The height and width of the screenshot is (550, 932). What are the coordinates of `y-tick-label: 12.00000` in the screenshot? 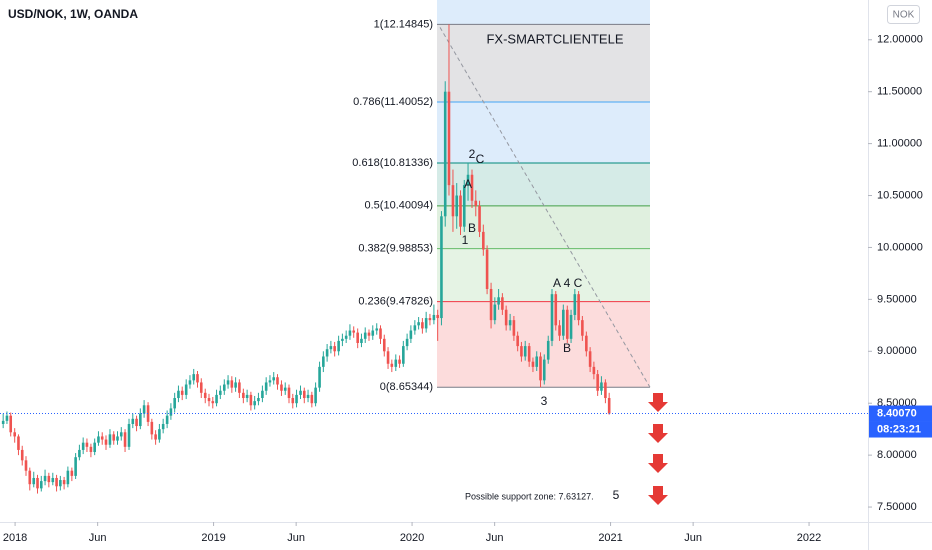 It's located at (900, 40).